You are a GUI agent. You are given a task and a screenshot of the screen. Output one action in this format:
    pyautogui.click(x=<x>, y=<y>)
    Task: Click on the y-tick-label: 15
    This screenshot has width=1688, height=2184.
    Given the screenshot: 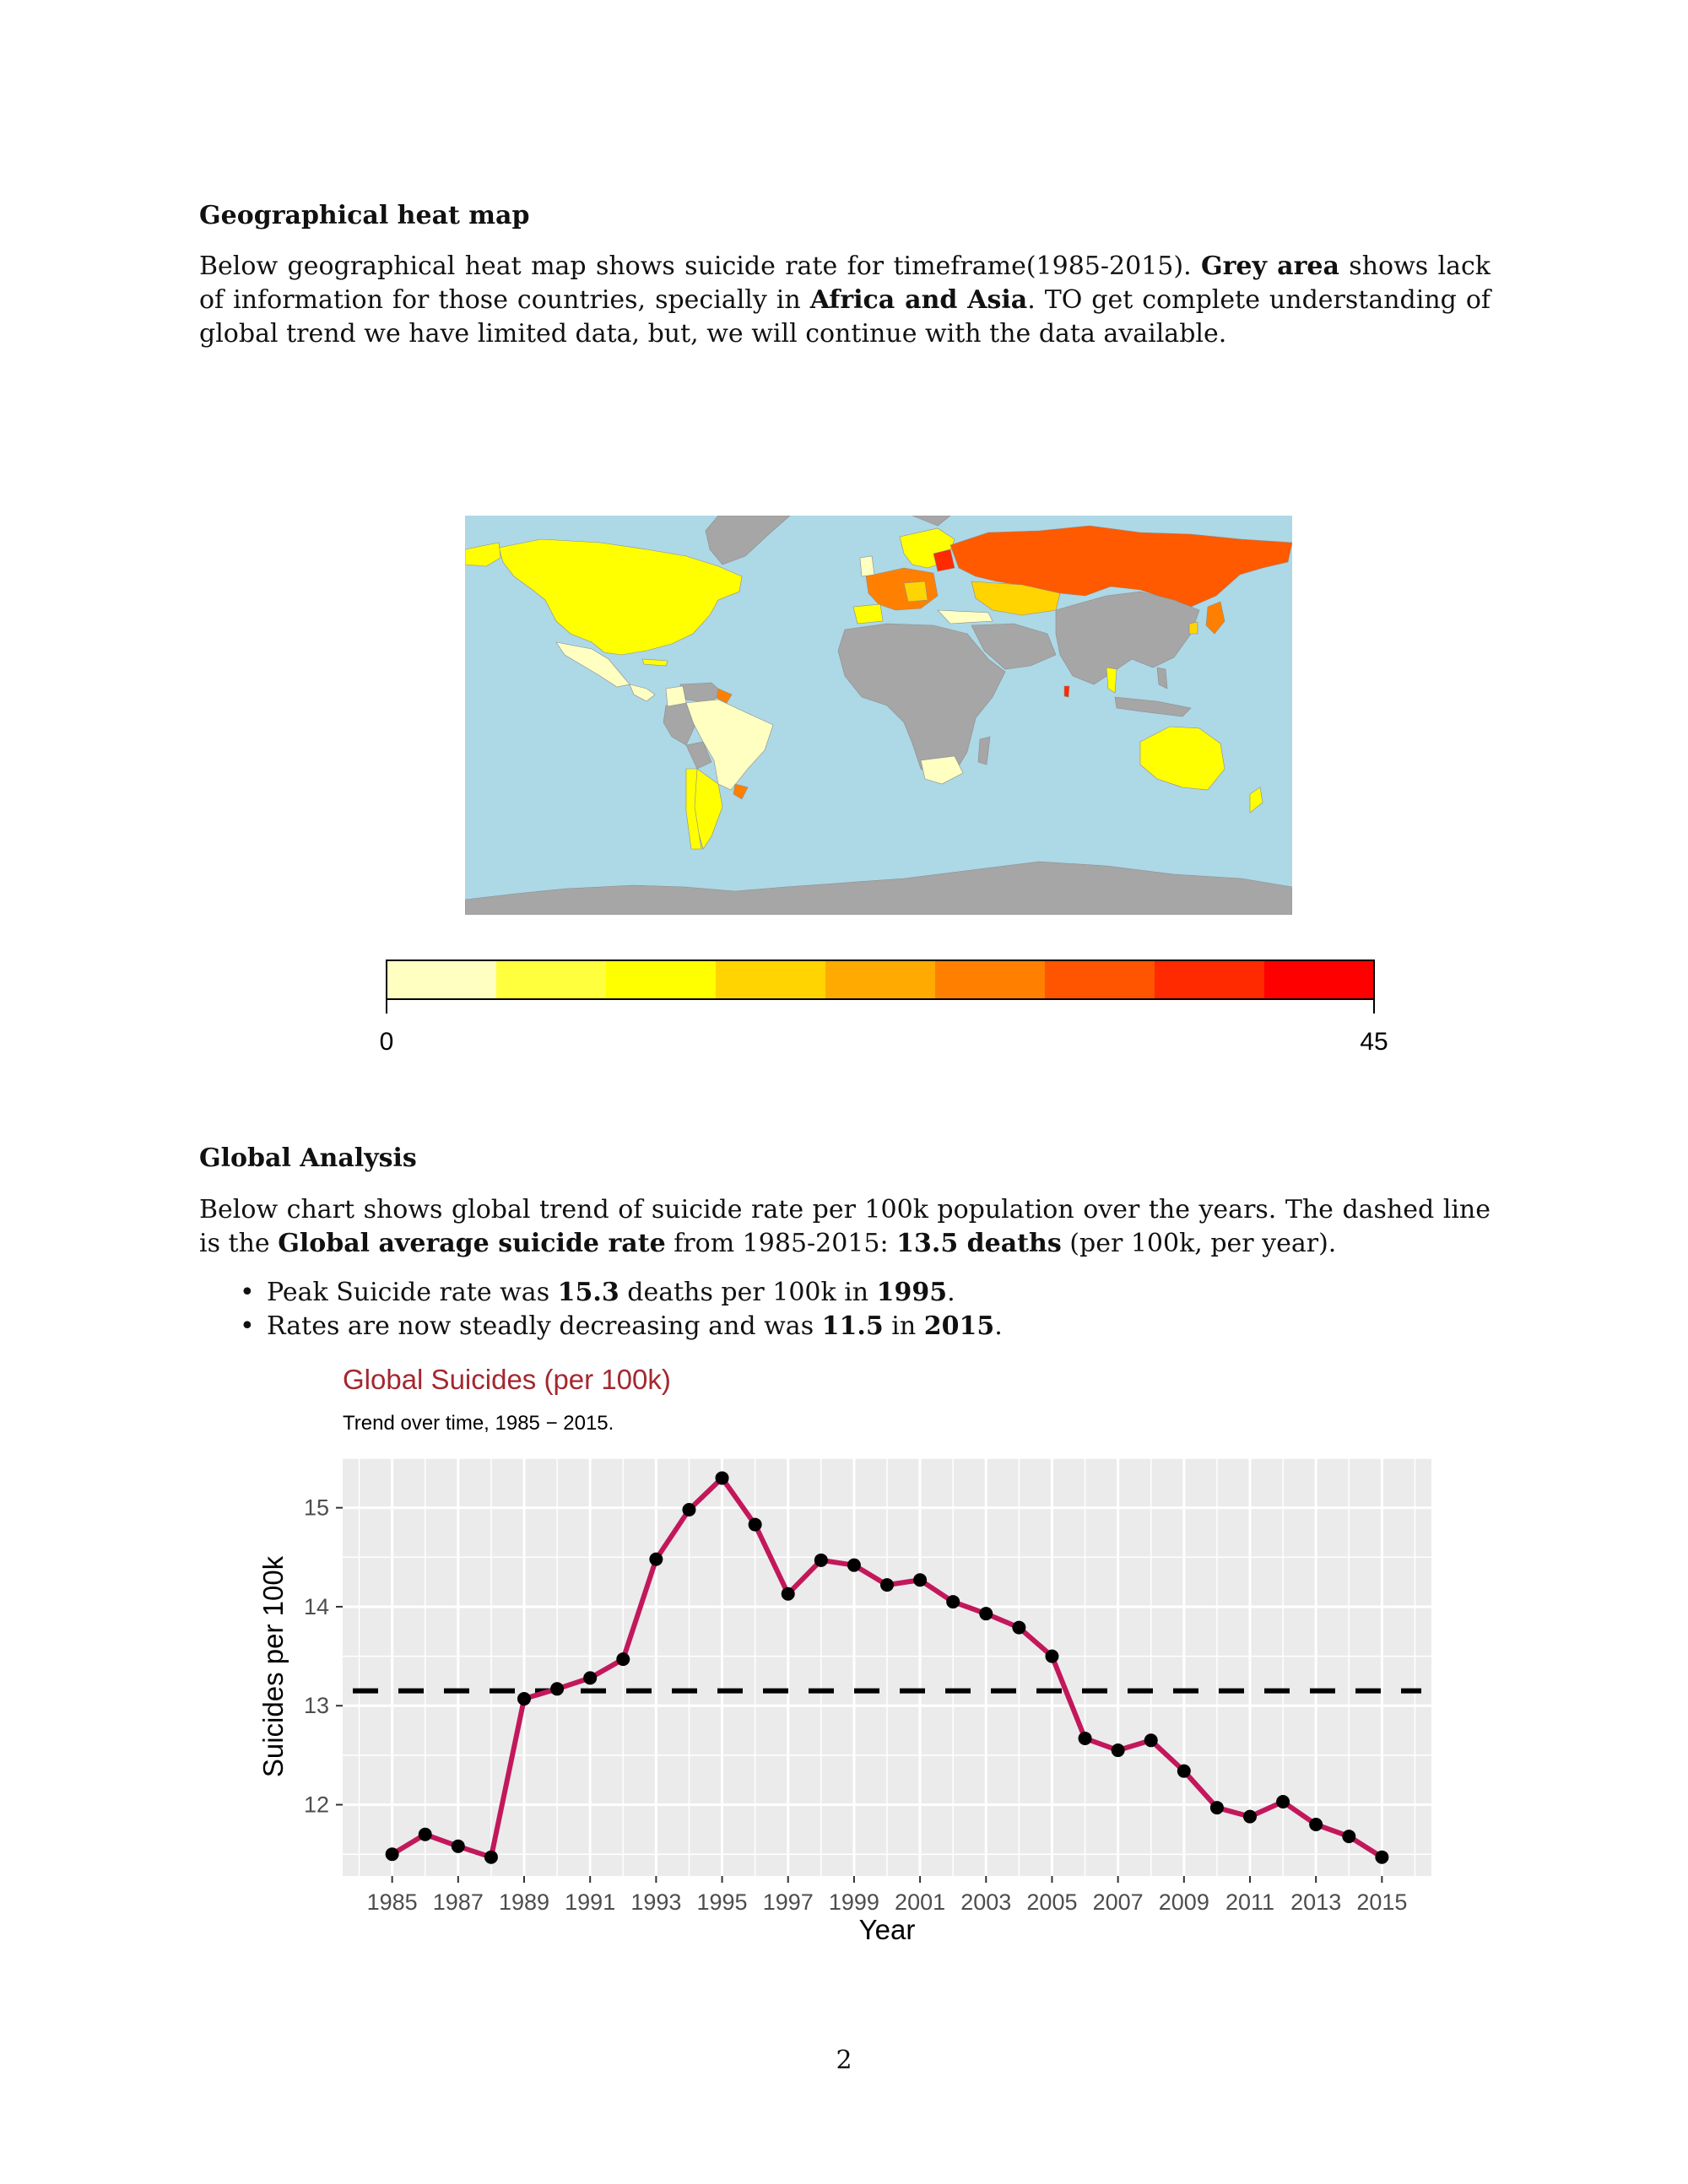 What is the action you would take?
    pyautogui.click(x=316, y=1508)
    